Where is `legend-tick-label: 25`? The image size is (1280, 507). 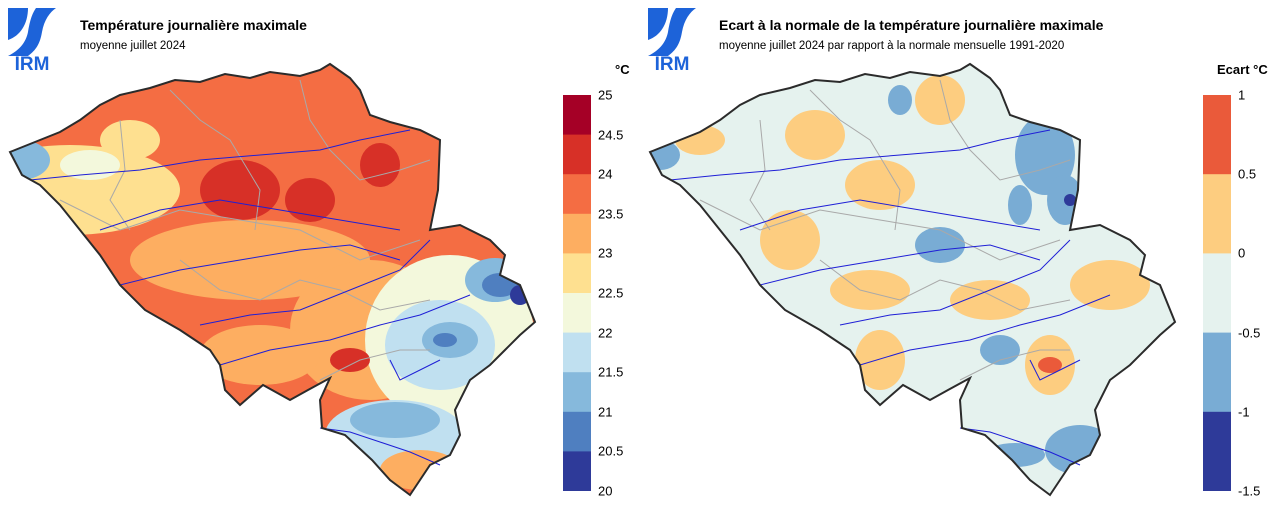
legend-tick-label: 25 is located at coordinates (605, 95).